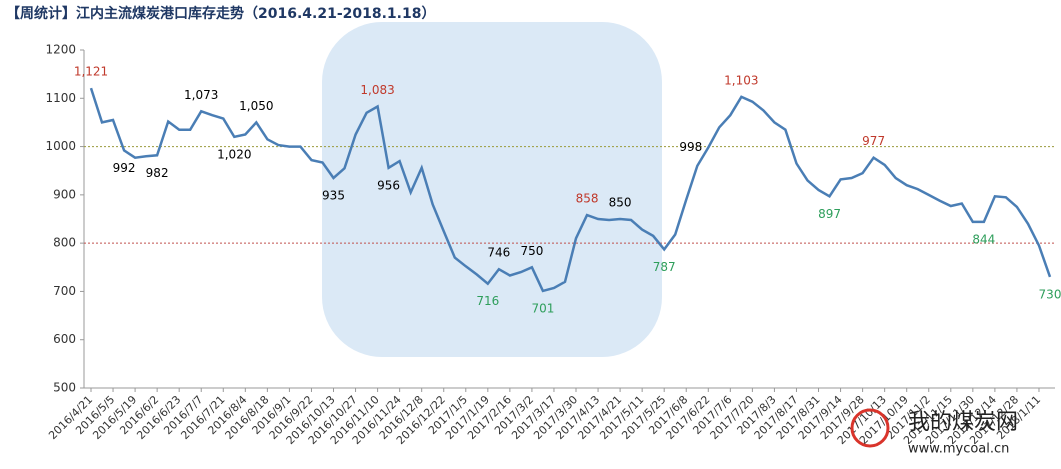 Image resolution: width=1061 pixels, height=469 pixels. I want to click on y-tick-label: 600, so click(64, 339).